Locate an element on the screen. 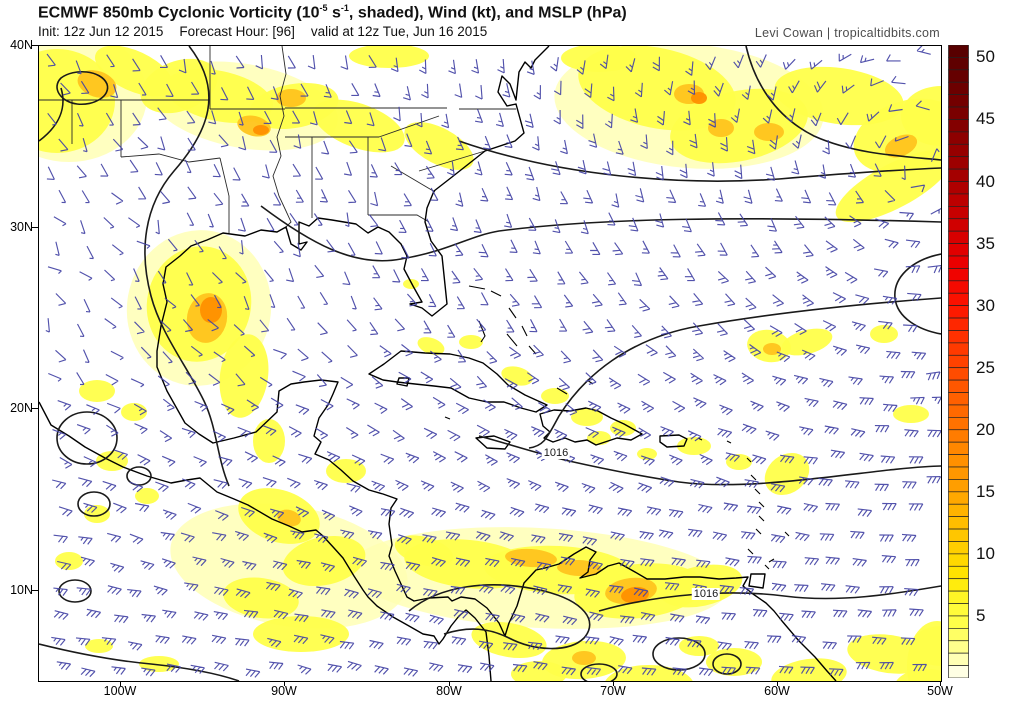 This screenshot has height=702, width=1024. colorbar-tick-label: 15 is located at coordinates (985, 491).